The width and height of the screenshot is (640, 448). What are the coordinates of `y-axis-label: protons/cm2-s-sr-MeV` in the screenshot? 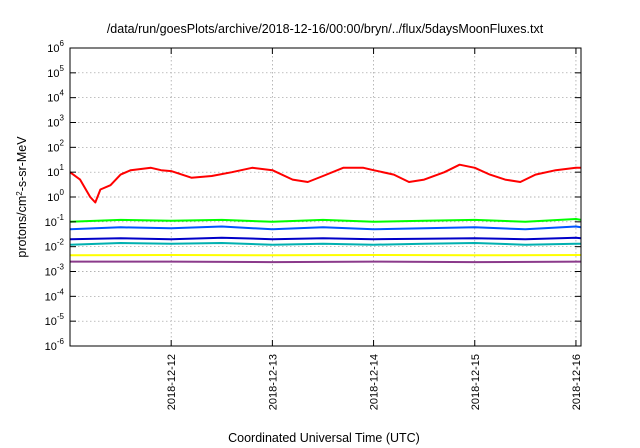 It's located at (22, 197).